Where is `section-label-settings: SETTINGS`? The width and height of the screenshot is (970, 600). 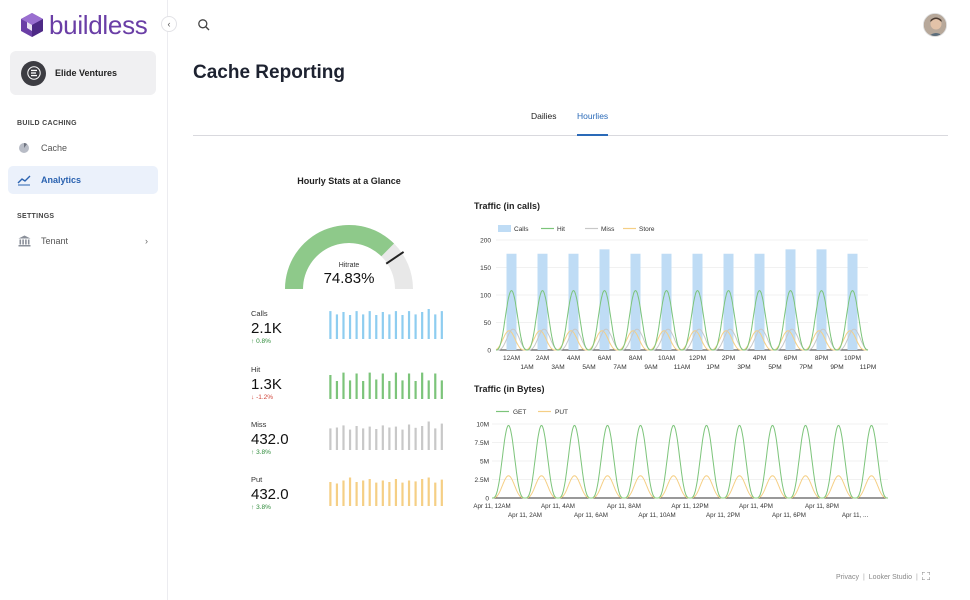 section-label-settings: SETTINGS is located at coordinates (36, 216).